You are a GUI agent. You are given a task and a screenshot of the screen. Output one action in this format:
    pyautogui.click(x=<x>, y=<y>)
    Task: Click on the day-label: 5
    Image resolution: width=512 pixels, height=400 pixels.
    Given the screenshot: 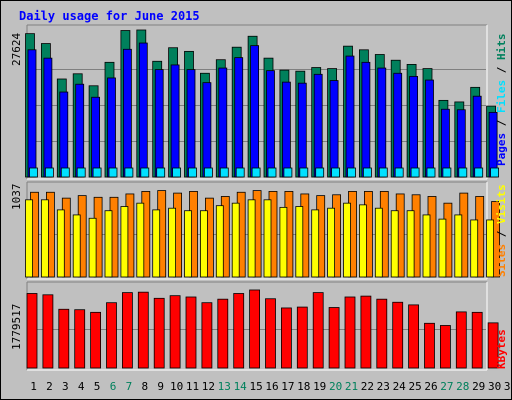 What is the action you would take?
    pyautogui.click(x=97, y=386)
    